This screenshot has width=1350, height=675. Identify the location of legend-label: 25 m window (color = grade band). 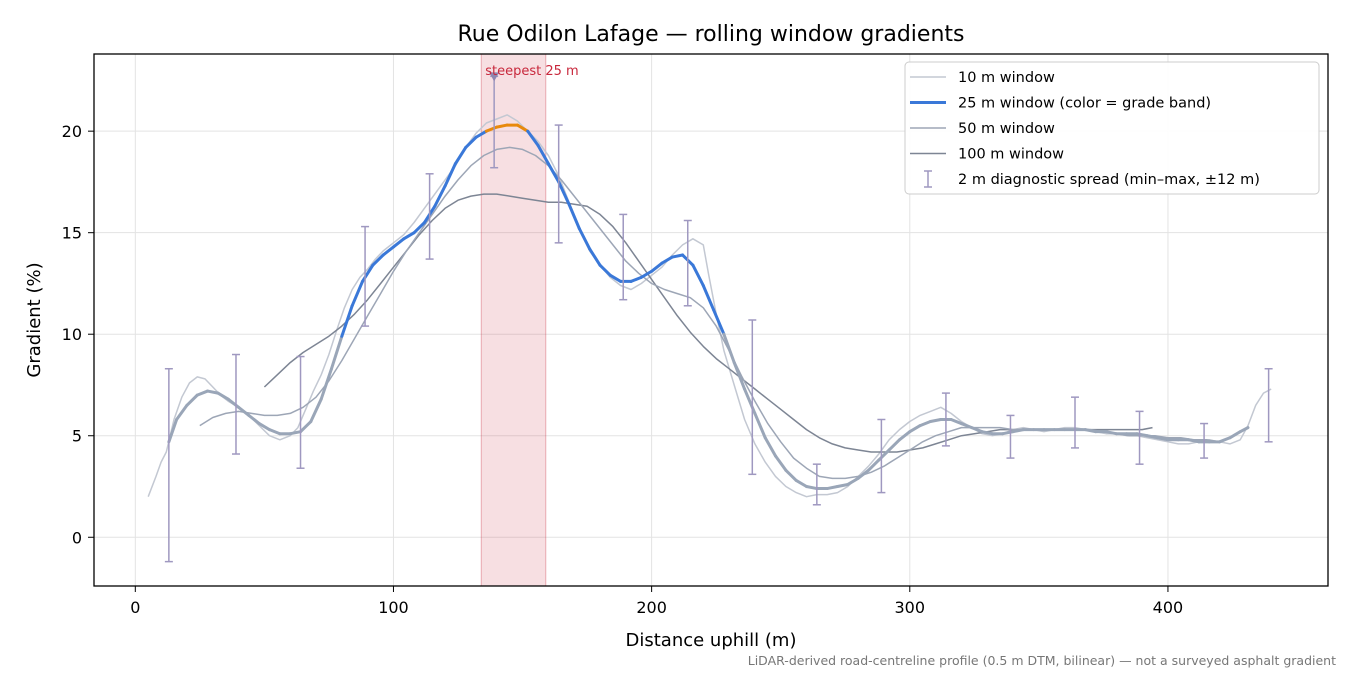
(1084, 104).